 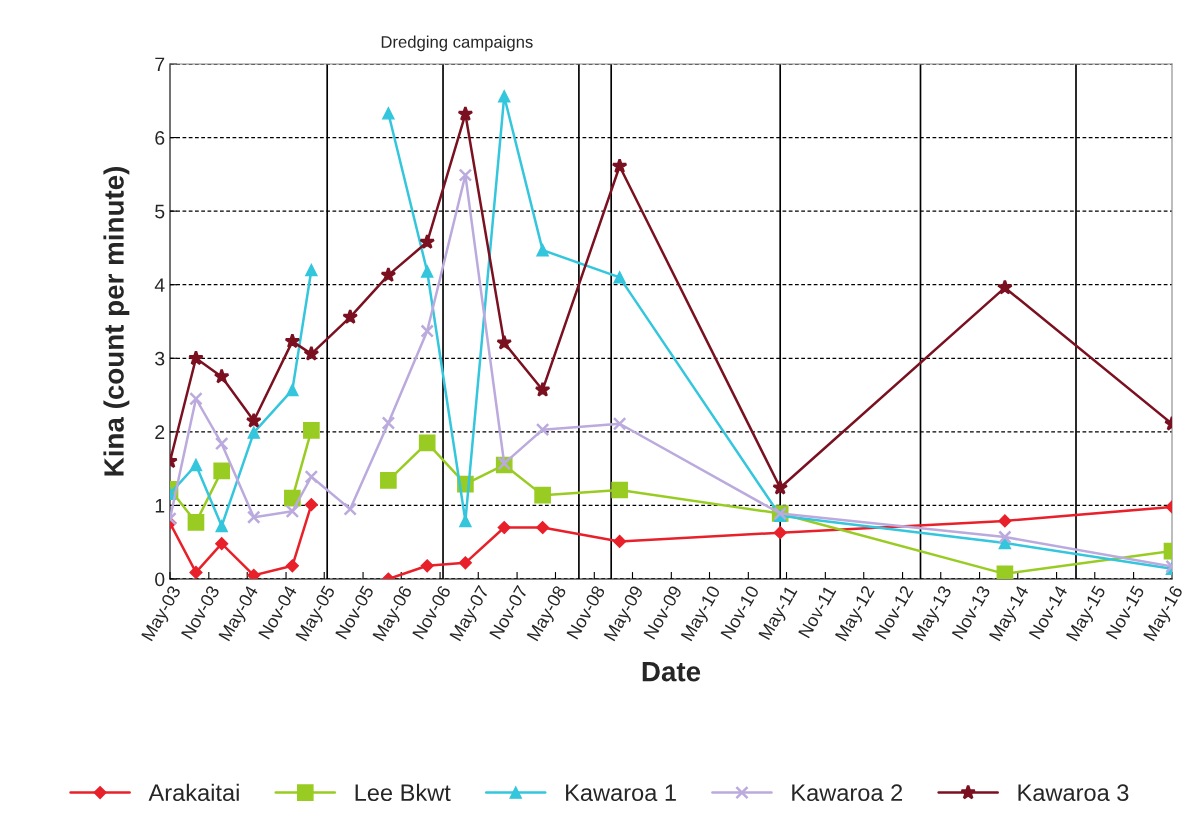 What do you see at coordinates (160, 211) in the screenshot?
I see `y-tick-label: 5` at bounding box center [160, 211].